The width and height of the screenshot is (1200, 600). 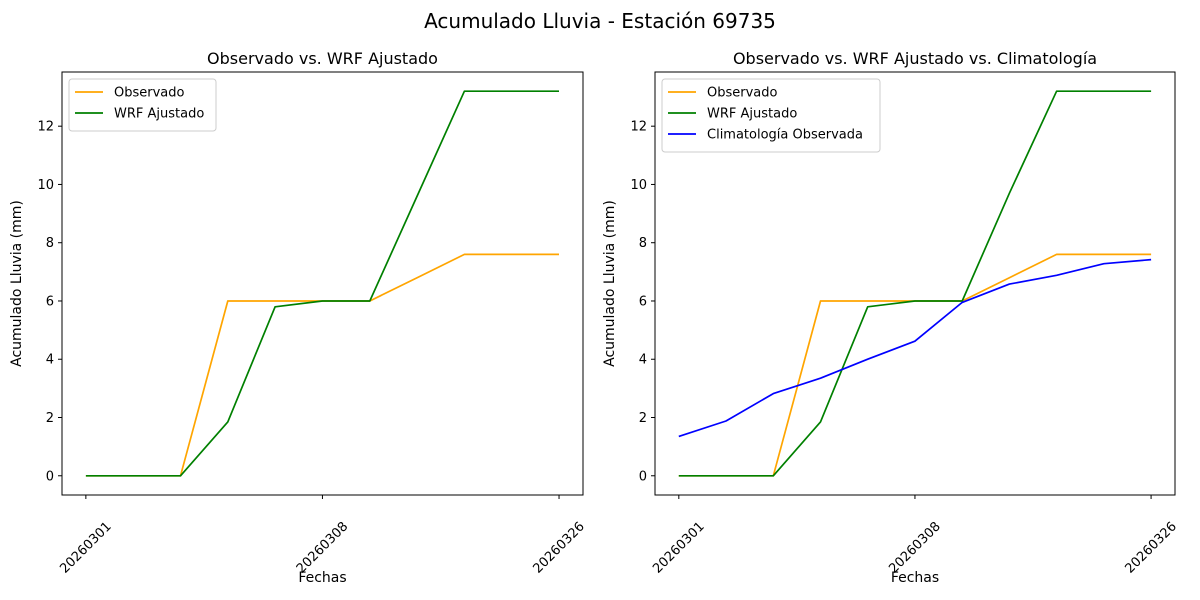 I want to click on series-line-climatologia, so click(x=915, y=348).